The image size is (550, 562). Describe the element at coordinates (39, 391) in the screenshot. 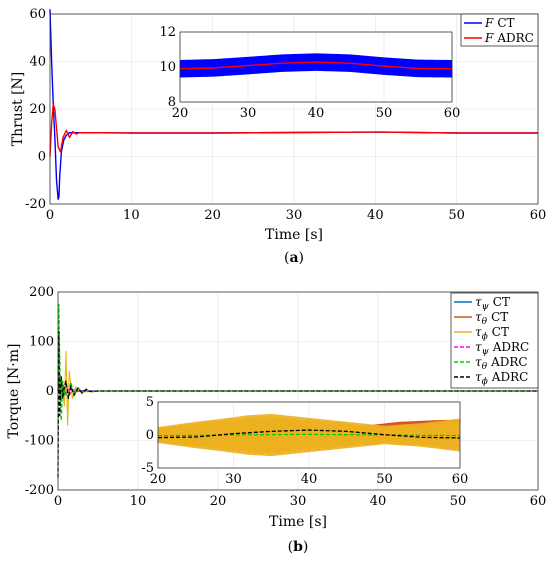

I see `panel-b-y-ticks: -200 -100 0 100 200` at that location.